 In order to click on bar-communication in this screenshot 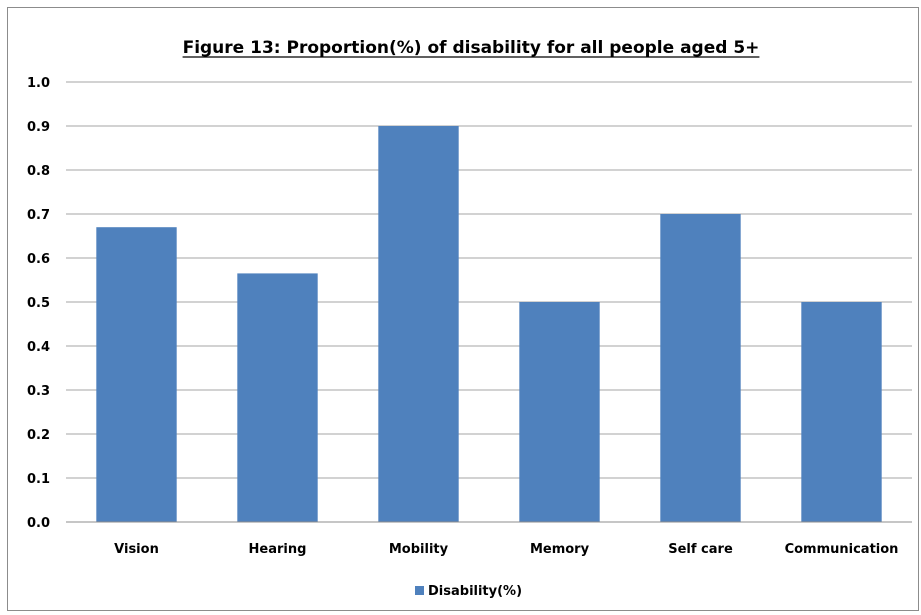, I will do `click(841, 412)`.